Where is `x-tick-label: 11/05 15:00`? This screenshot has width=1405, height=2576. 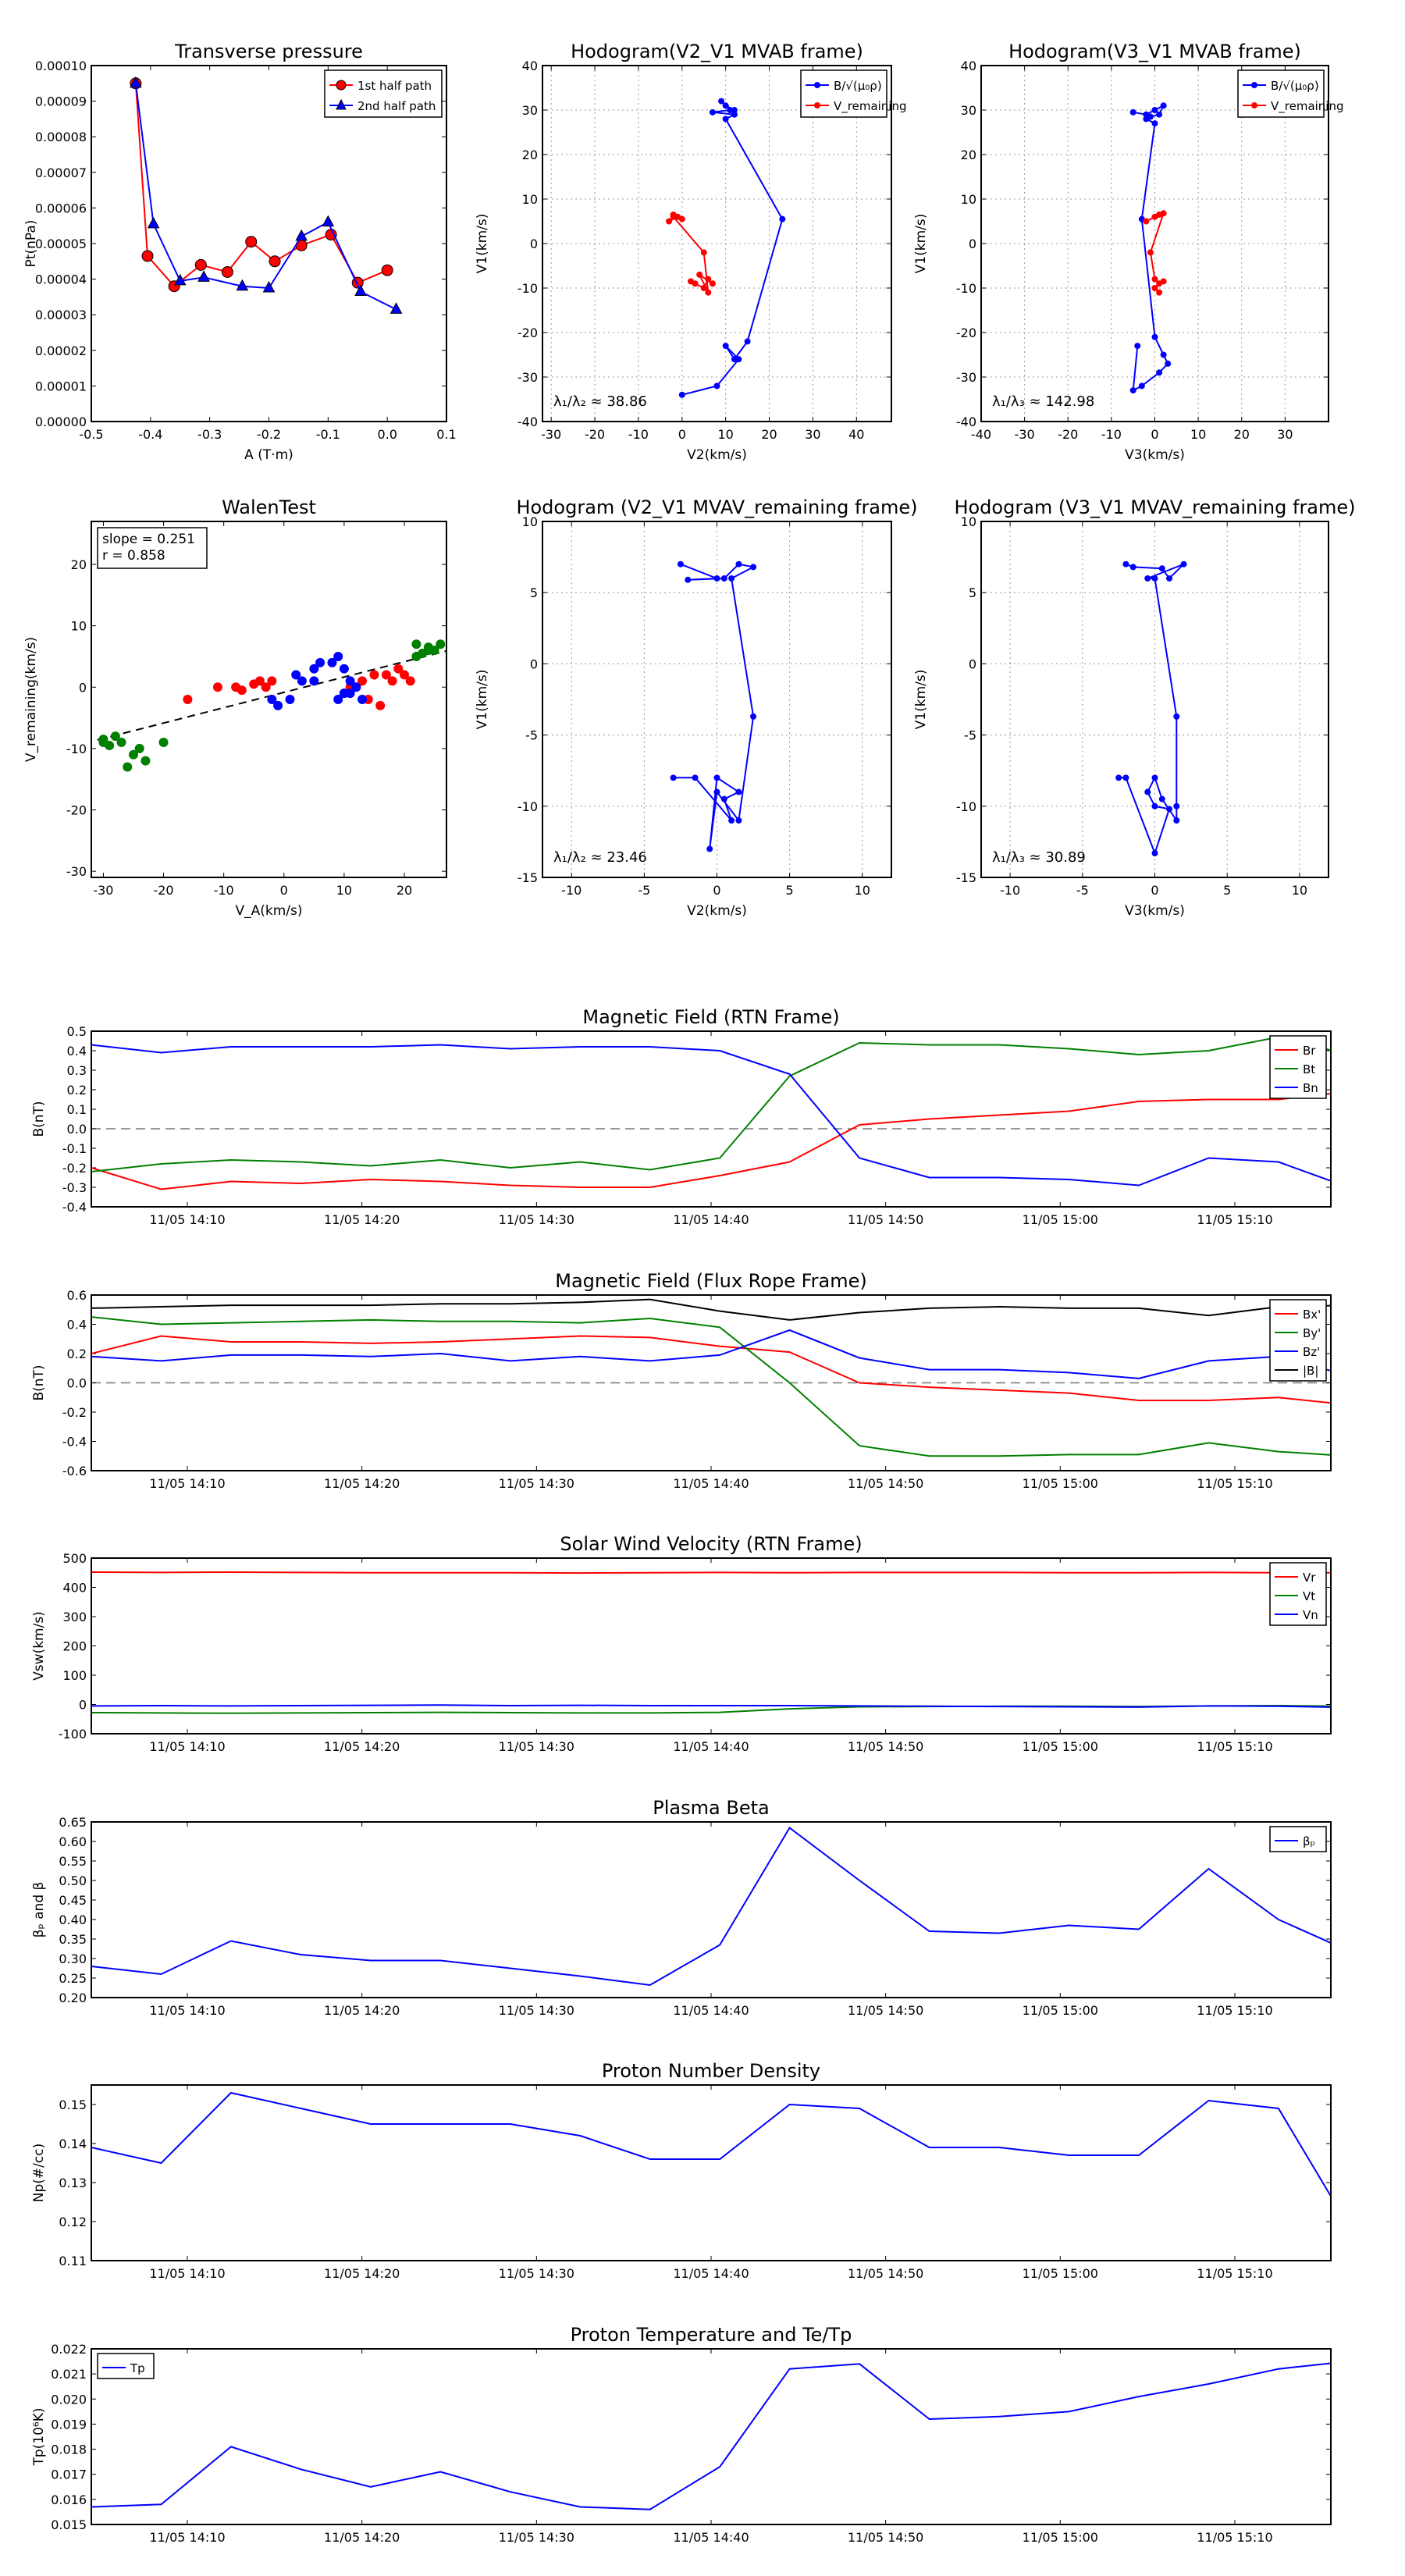 x-tick-label: 11/05 15:00 is located at coordinates (1061, 1219).